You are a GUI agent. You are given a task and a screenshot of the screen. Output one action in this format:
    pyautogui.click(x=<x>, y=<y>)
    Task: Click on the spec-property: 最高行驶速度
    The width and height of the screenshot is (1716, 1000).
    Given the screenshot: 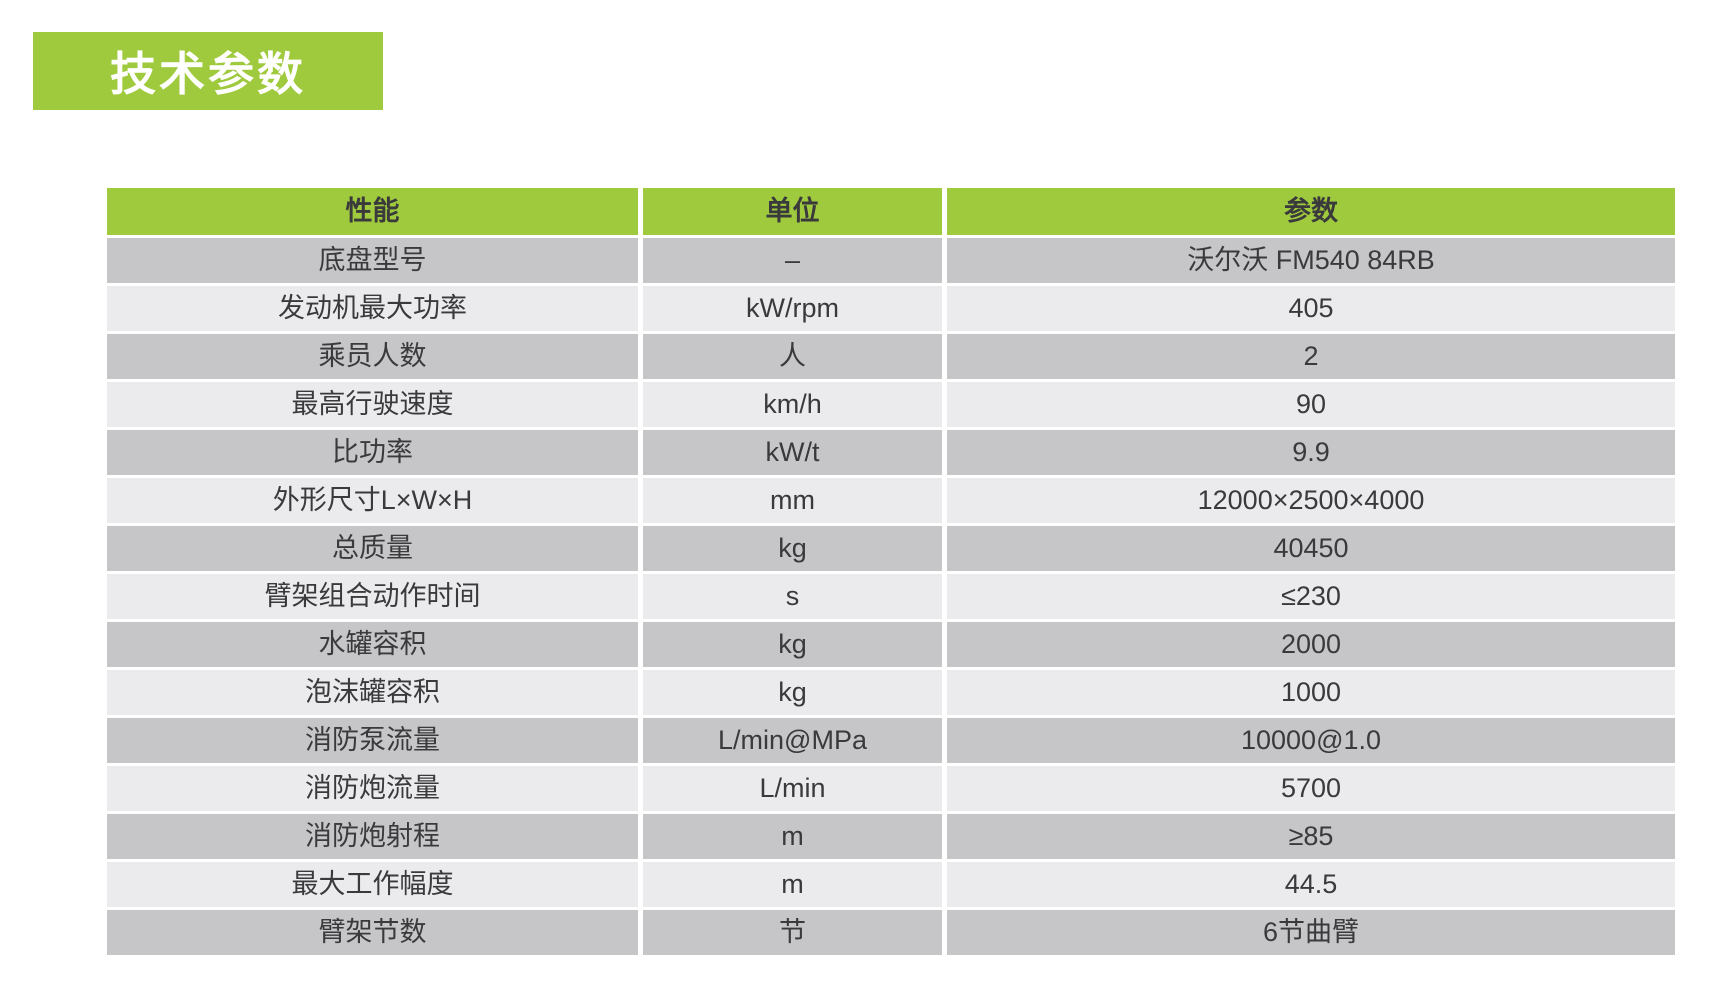 What is the action you would take?
    pyautogui.click(x=372, y=404)
    